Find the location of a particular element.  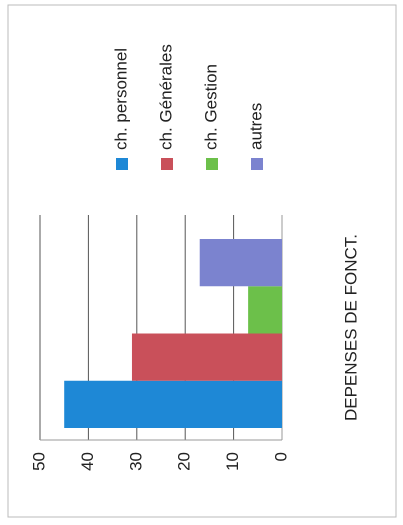

y-tick-label: 20 is located at coordinates (184, 461).